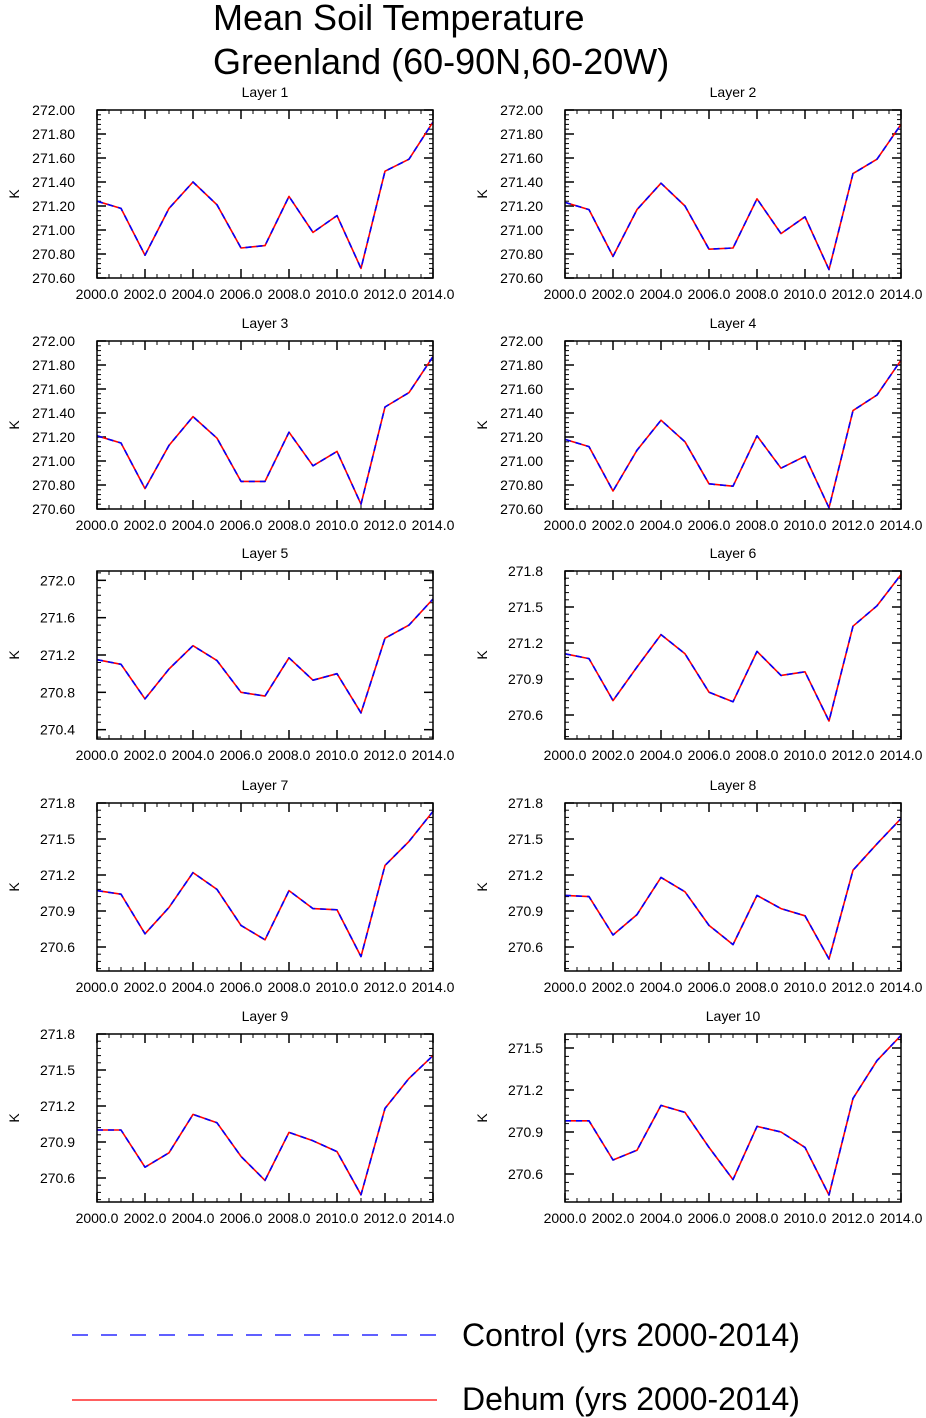  What do you see at coordinates (525, 1048) in the screenshot?
I see `y-tick-label: 271.5` at bounding box center [525, 1048].